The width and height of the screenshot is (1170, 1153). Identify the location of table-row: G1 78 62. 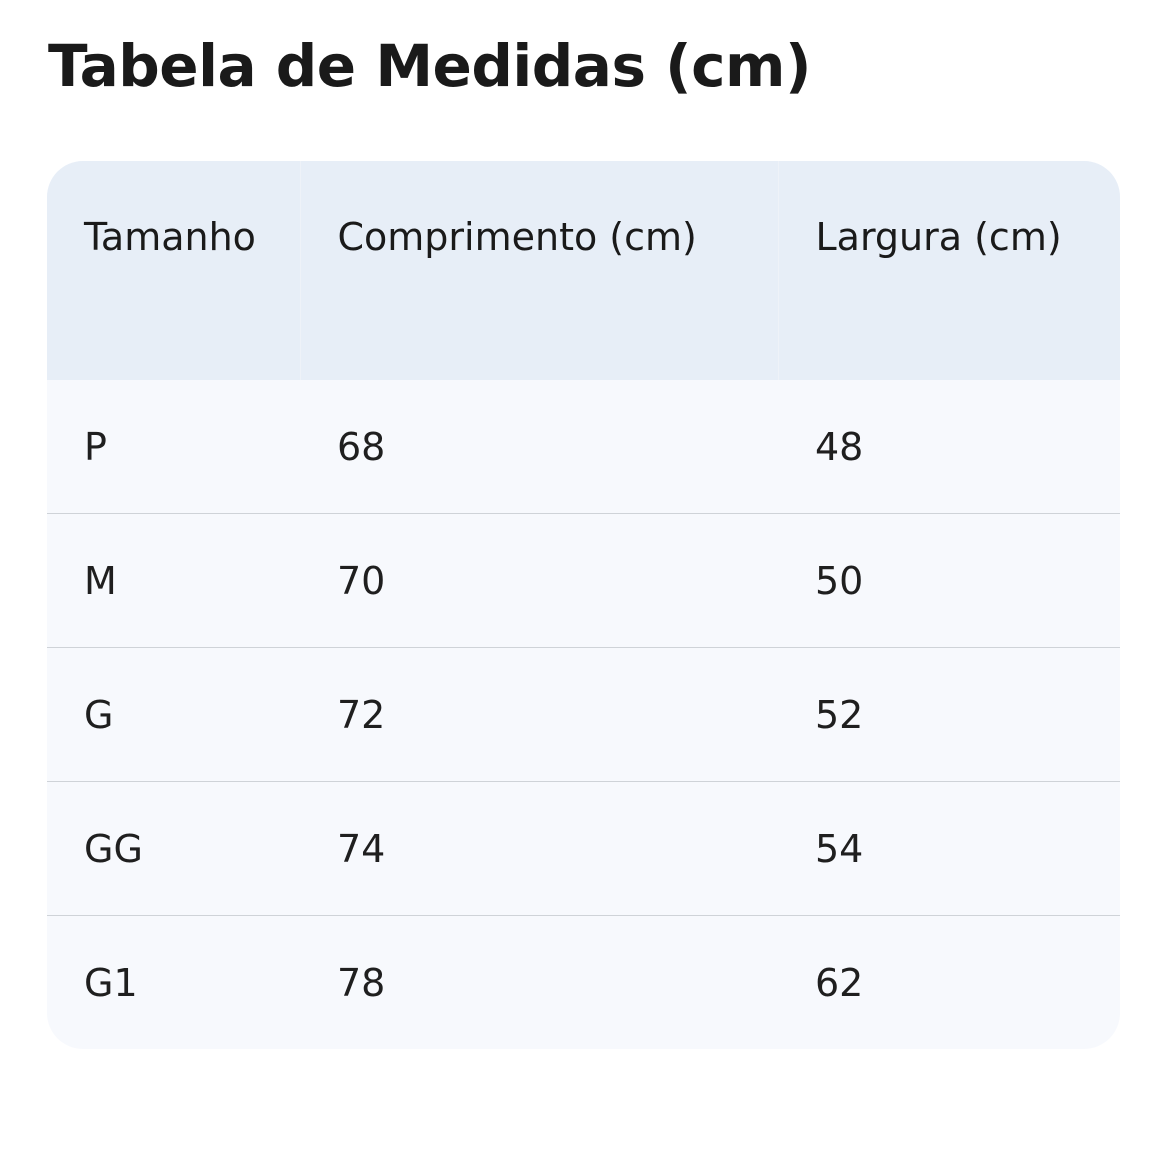
(583, 982).